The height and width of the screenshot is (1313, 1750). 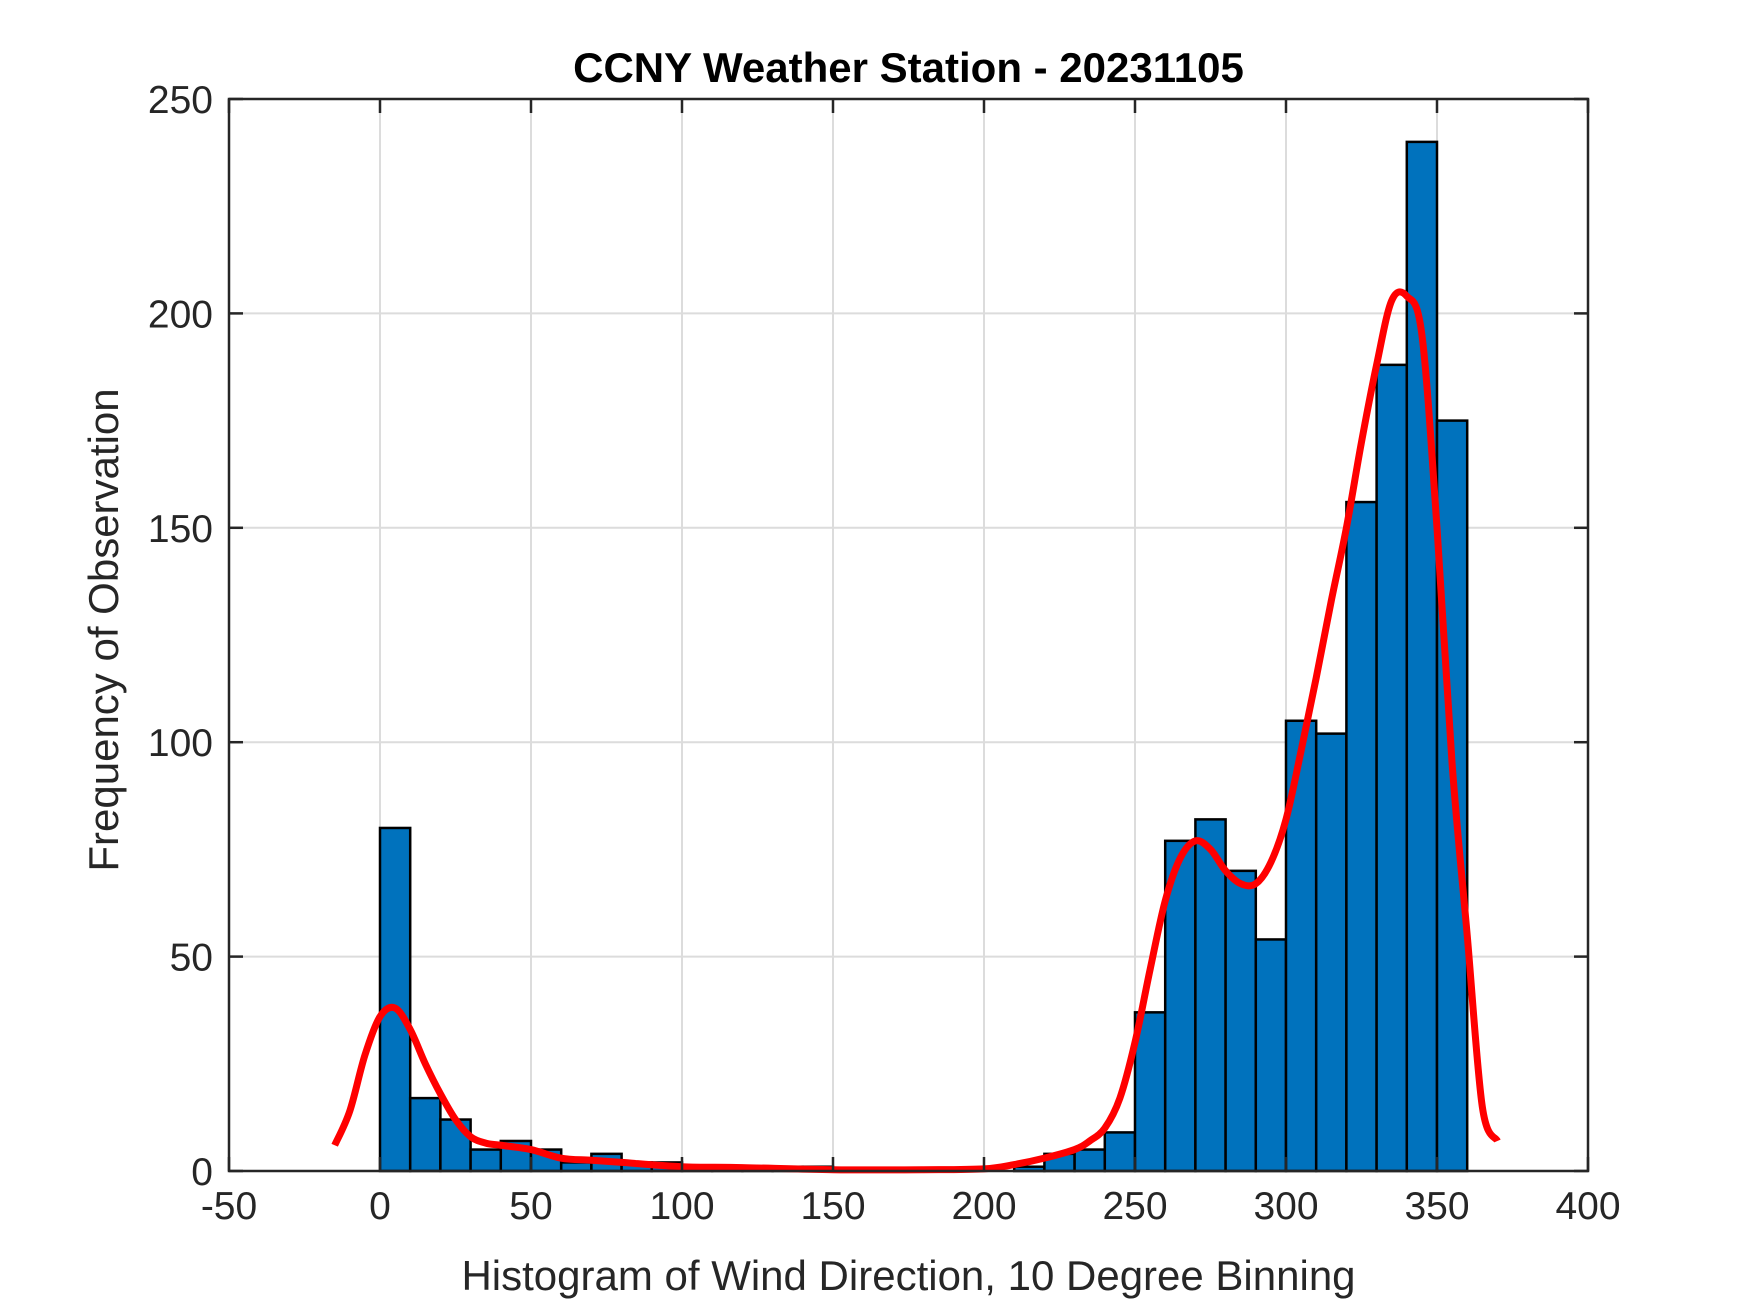 What do you see at coordinates (1436, 1206) in the screenshot?
I see `x-tick-label: 350` at bounding box center [1436, 1206].